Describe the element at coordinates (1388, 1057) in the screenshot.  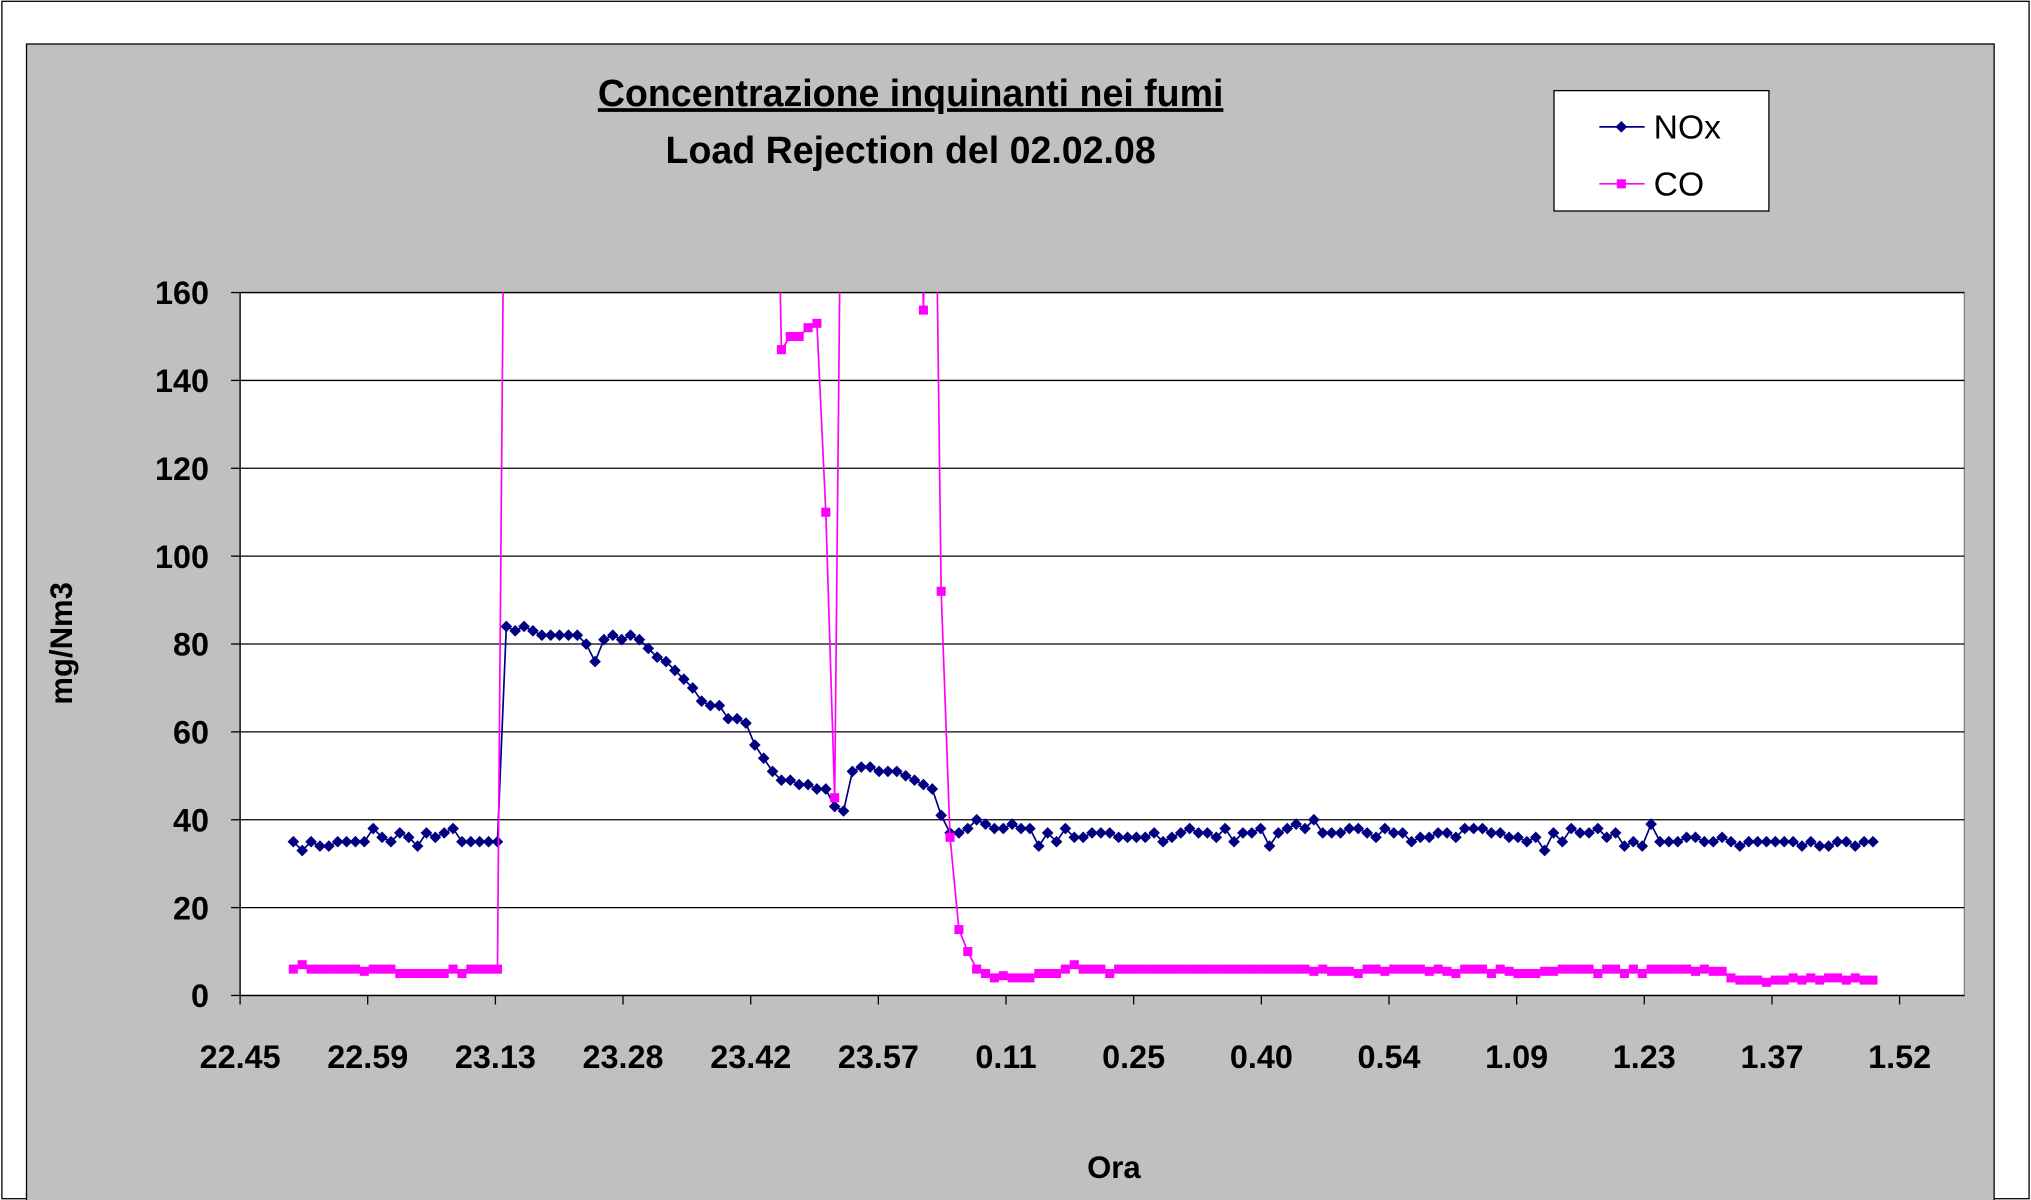
I see `x-tick-label: 0.54` at that location.